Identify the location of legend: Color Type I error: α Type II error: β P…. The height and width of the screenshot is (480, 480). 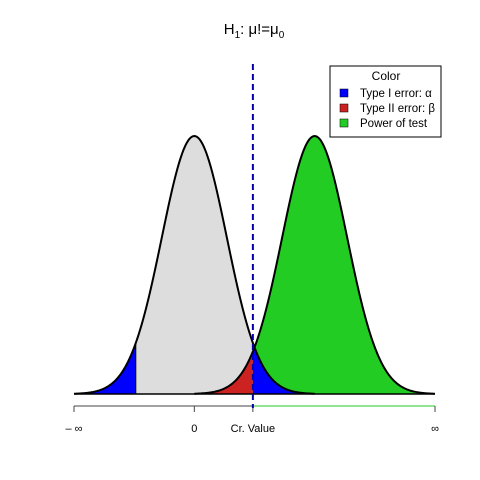
(385, 101).